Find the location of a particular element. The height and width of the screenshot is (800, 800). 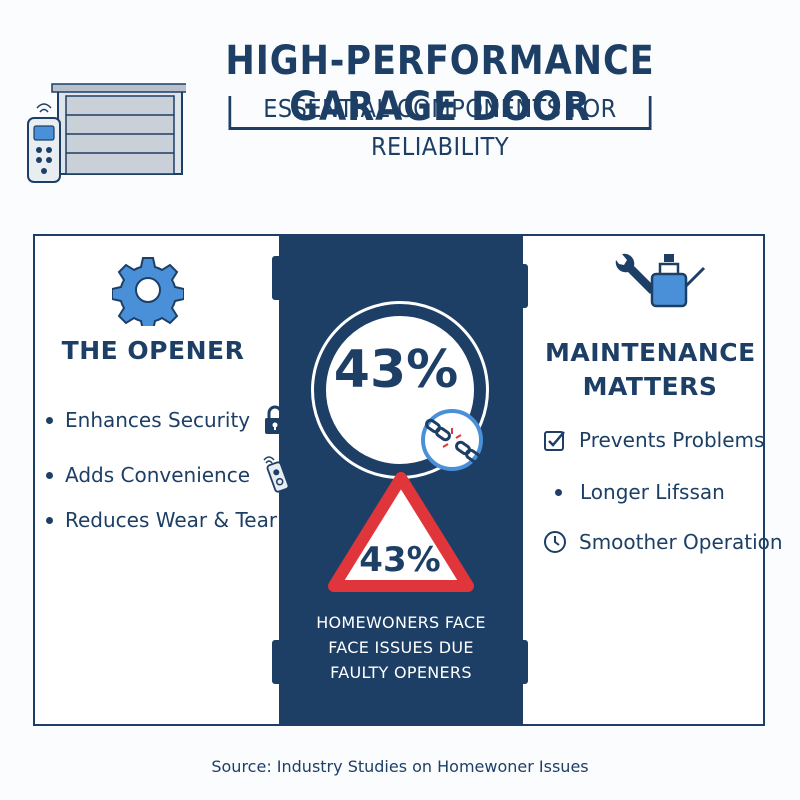

warning-triangle-icon is located at coordinates (401, 532).